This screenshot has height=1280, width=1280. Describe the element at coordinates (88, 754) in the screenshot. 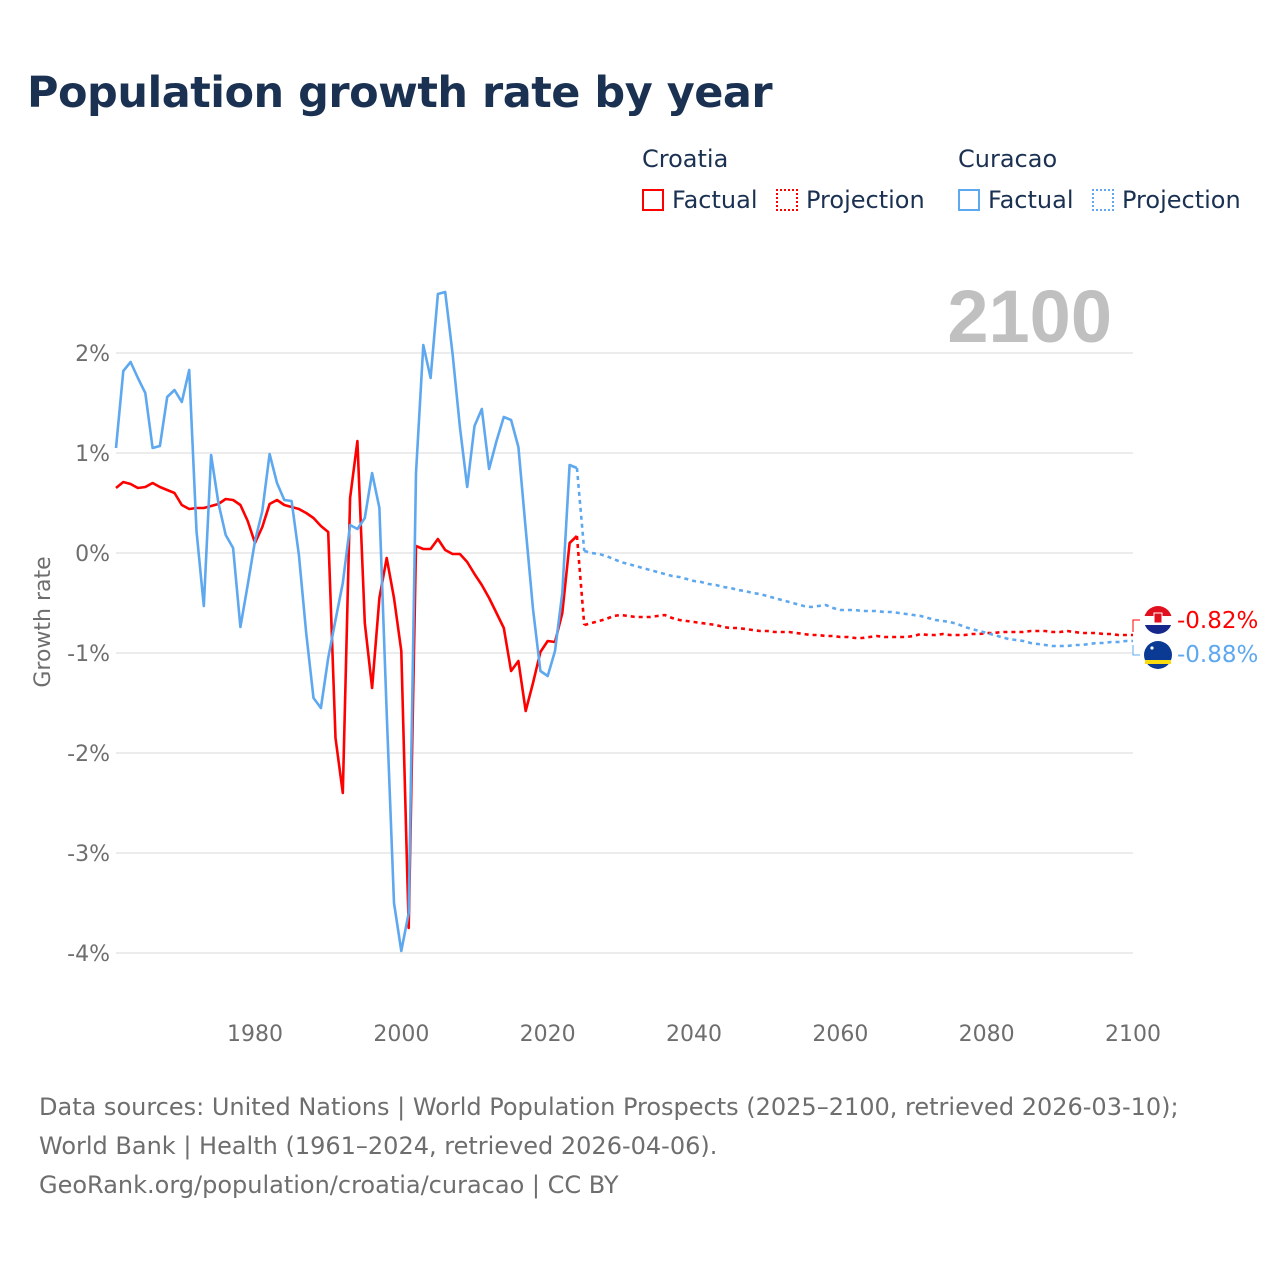

I see `y-tick-label: -2%` at that location.